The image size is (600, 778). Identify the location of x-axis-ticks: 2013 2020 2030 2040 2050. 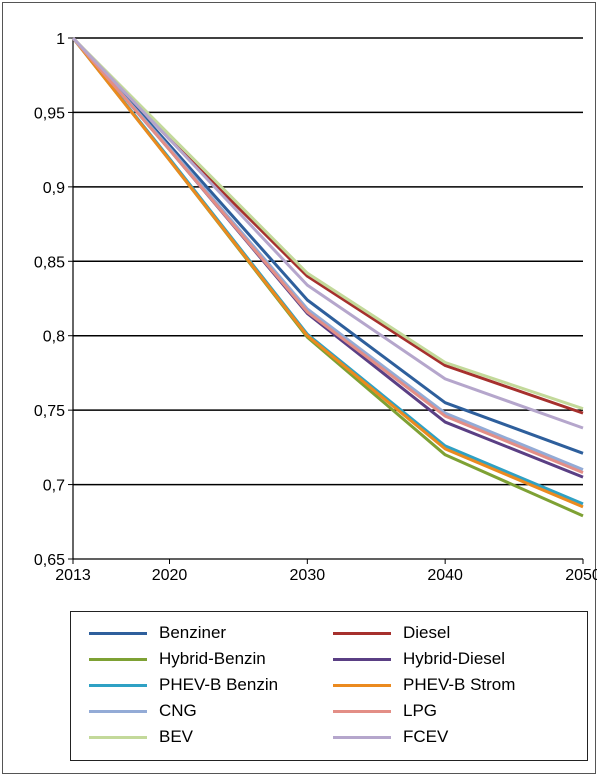
(326, 571).